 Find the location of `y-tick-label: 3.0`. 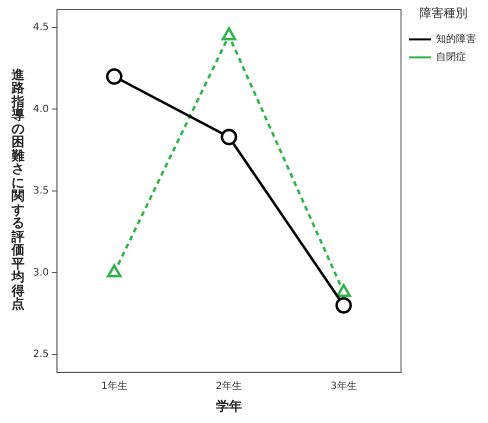

y-tick-label: 3.0 is located at coordinates (40, 272).